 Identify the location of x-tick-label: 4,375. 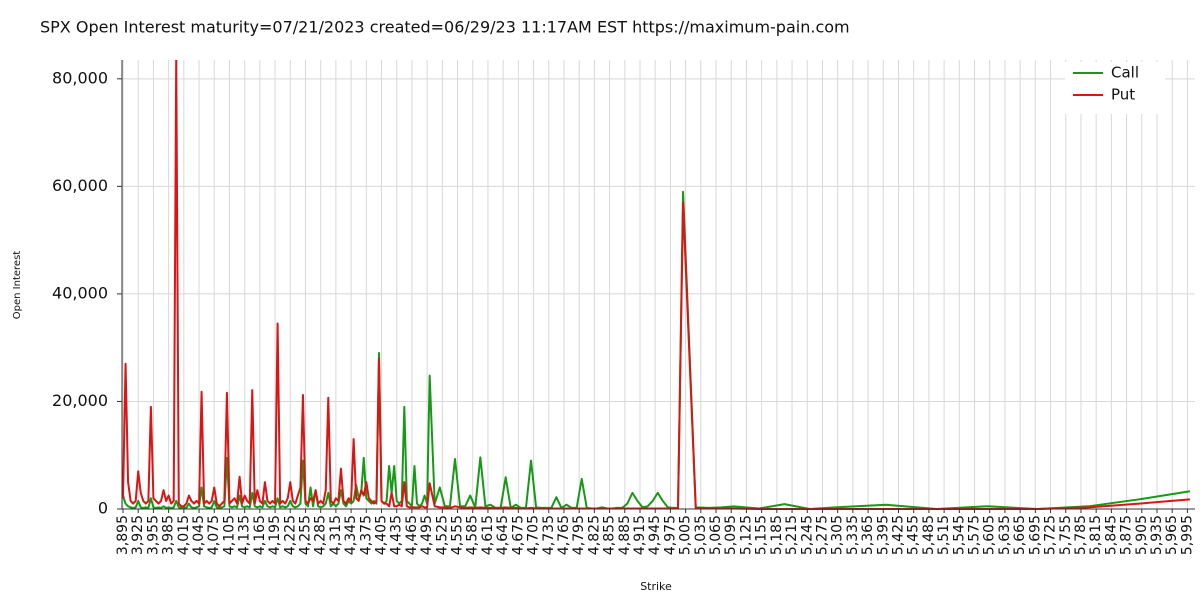
(366, 535).